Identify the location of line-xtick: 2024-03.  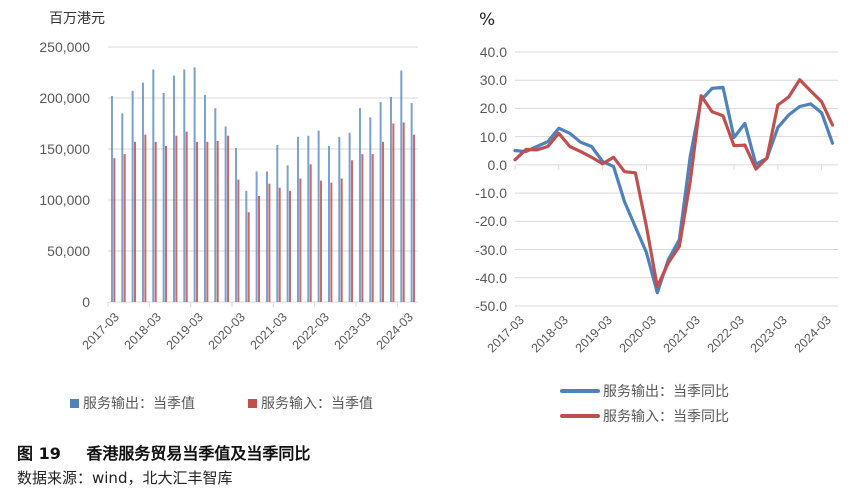
(812, 334).